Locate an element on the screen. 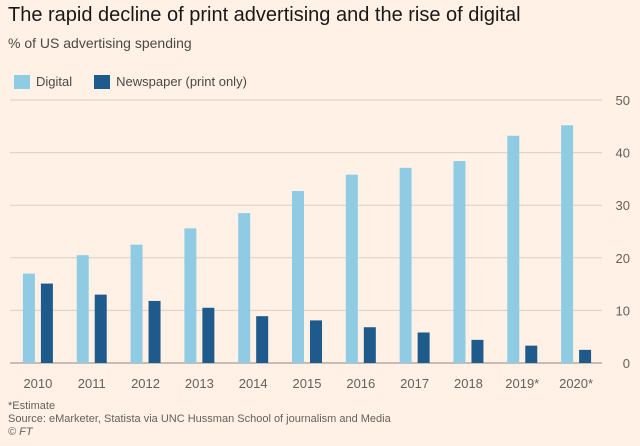  x-tick-label: 2019* is located at coordinates (522, 383).